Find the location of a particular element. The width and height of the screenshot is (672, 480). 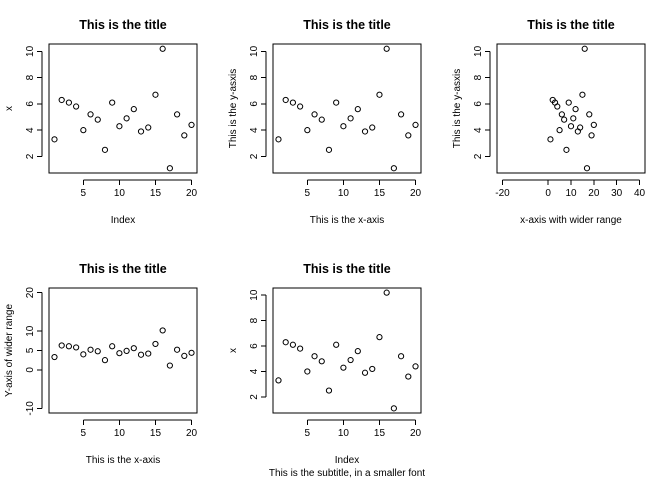

x-tick-label: 40 is located at coordinates (640, 193).